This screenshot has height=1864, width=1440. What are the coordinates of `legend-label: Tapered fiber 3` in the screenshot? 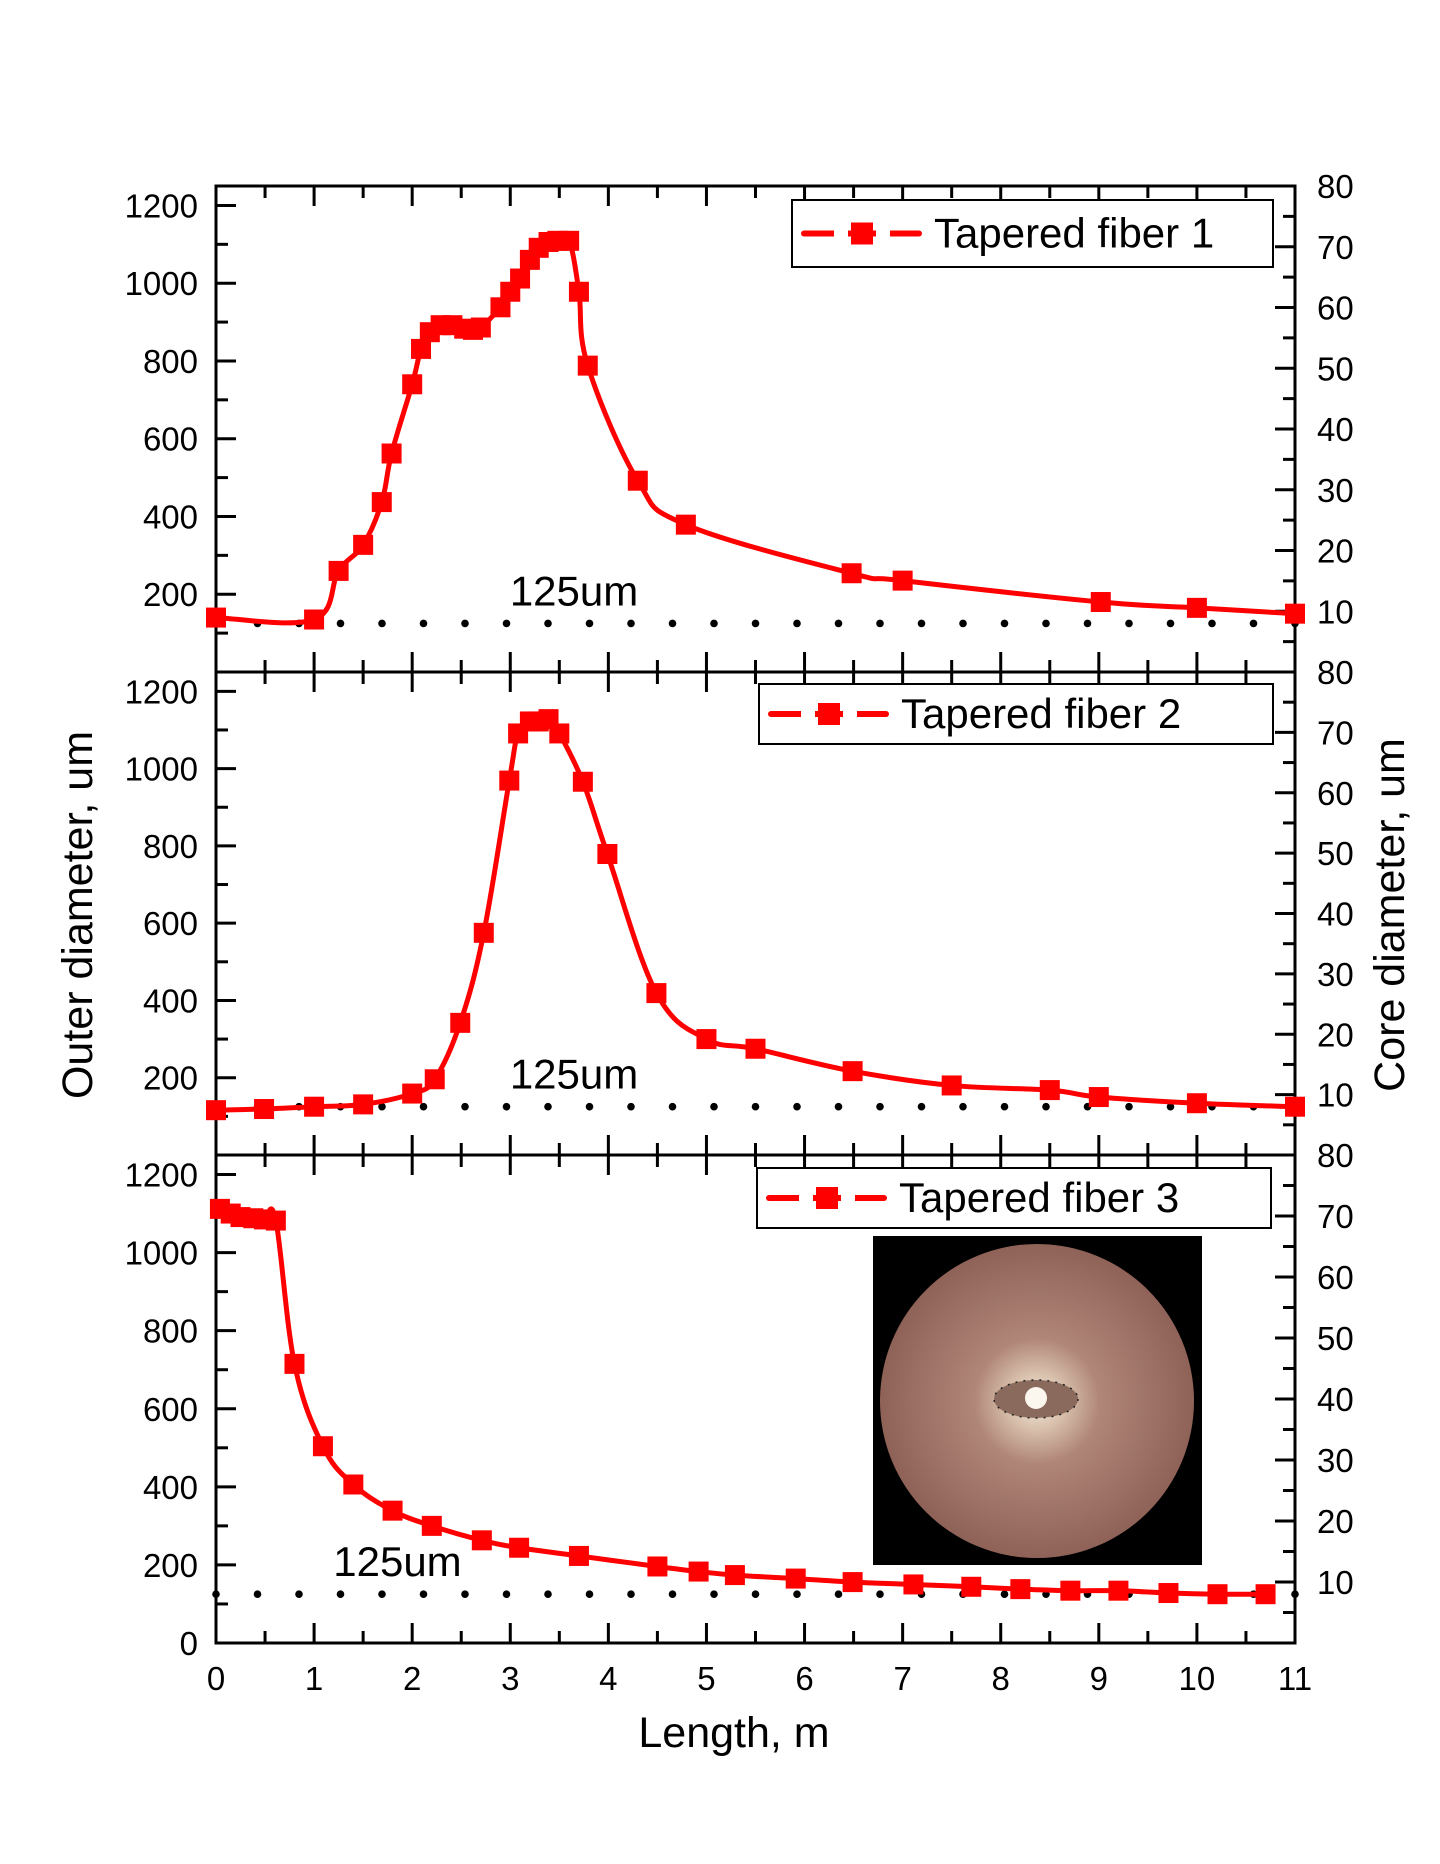 It's located at (1039, 1197).